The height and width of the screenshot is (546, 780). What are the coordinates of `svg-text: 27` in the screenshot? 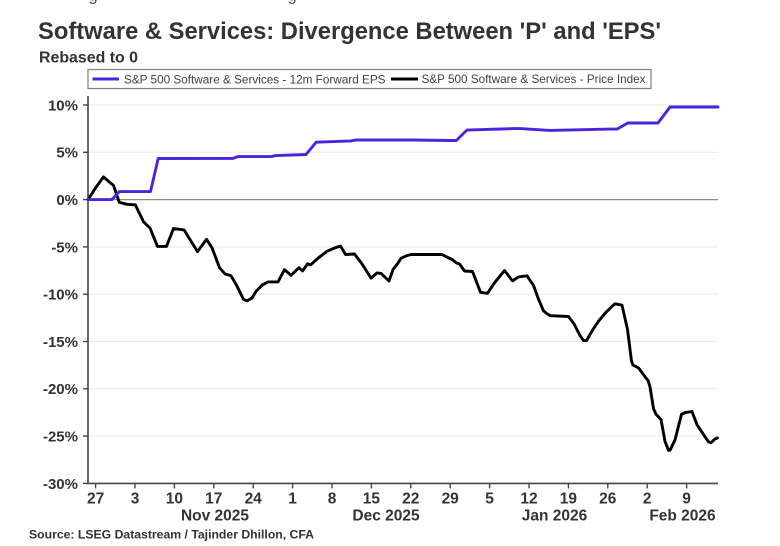 It's located at (95, 498).